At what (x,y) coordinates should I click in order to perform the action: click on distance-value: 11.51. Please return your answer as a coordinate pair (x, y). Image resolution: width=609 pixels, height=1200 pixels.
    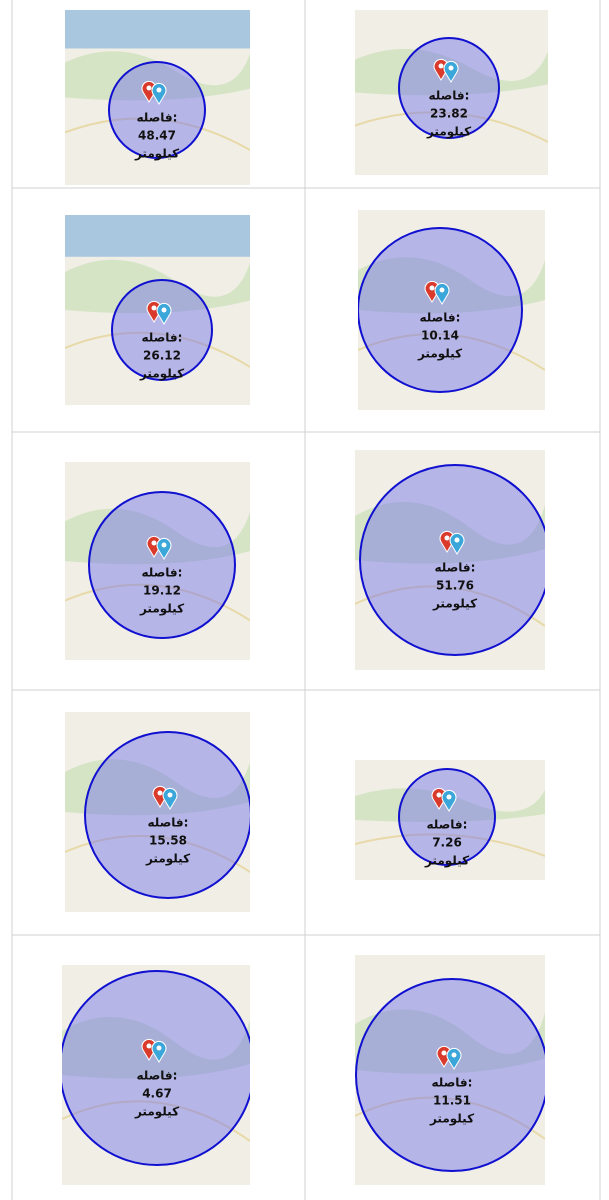
    Looking at the image, I should click on (452, 1101).